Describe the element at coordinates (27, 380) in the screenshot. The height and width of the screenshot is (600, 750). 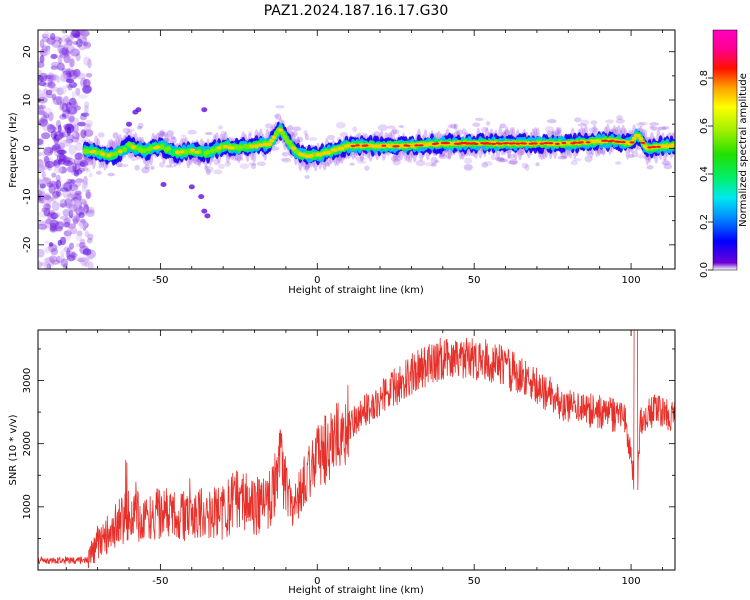
I see `bottom-y-tick-label: 3000` at that location.